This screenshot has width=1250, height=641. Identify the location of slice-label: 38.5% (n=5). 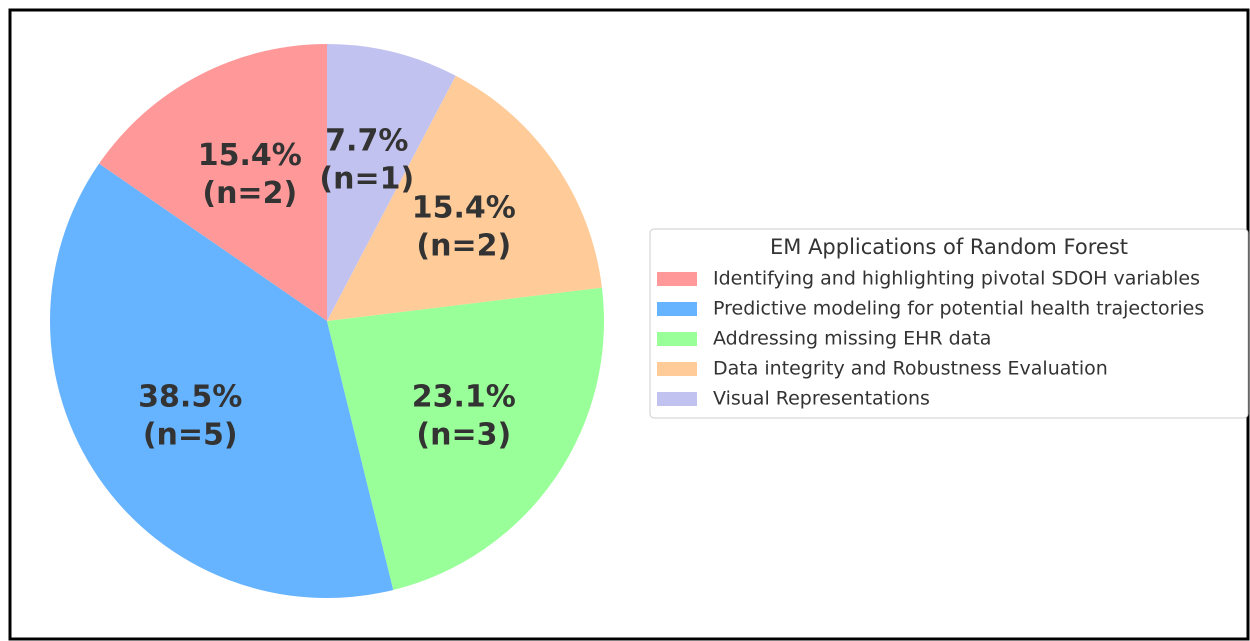
(190, 415).